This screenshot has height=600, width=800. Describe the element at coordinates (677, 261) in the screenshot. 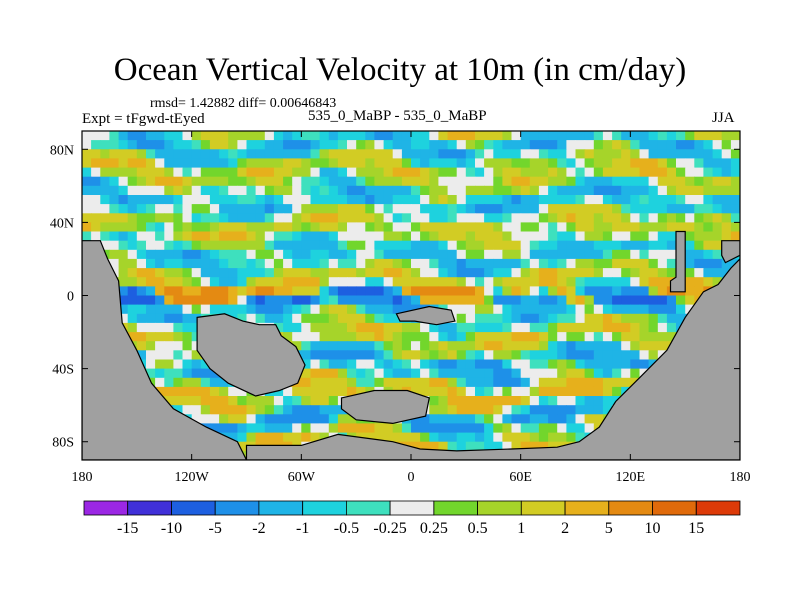

I see `strip-east` at that location.